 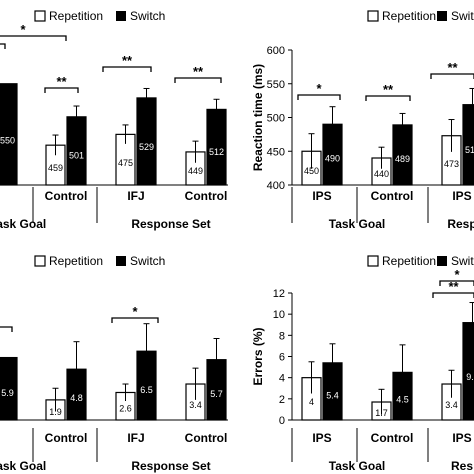 I want to click on data-label: 5.9, so click(x=7, y=393).